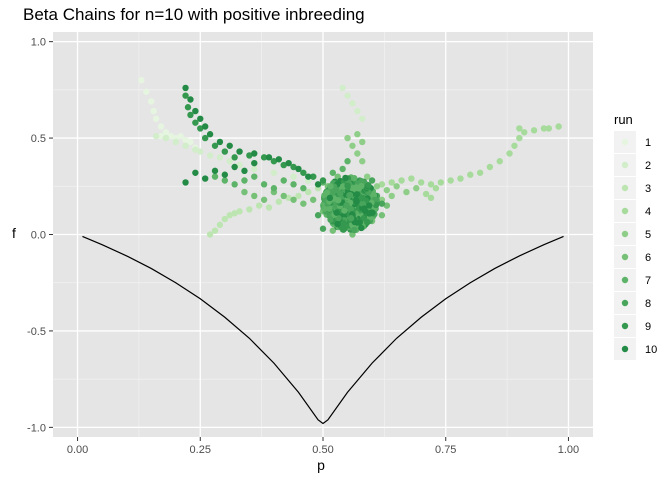  What do you see at coordinates (568, 450) in the screenshot?
I see `x-tick-label: 1.00` at bounding box center [568, 450].